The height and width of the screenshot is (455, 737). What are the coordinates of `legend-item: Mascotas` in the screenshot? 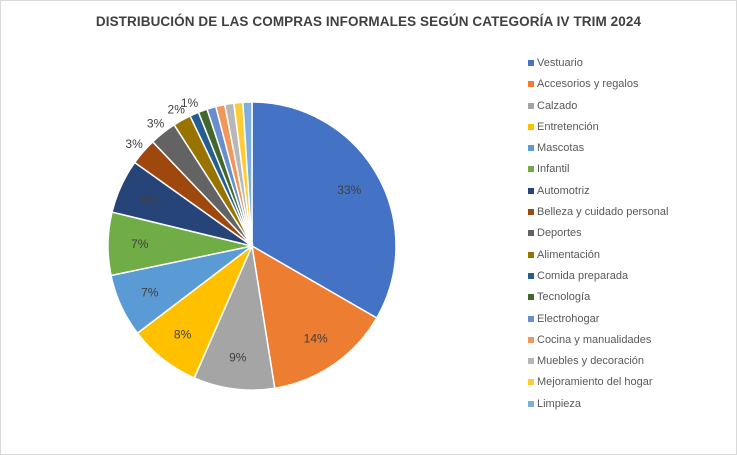 It's located at (626, 151).